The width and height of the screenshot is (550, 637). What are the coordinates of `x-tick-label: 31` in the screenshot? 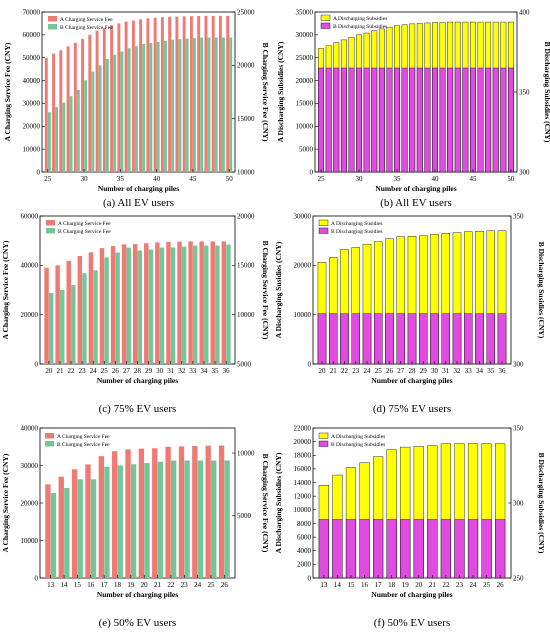 It's located at (446, 371).